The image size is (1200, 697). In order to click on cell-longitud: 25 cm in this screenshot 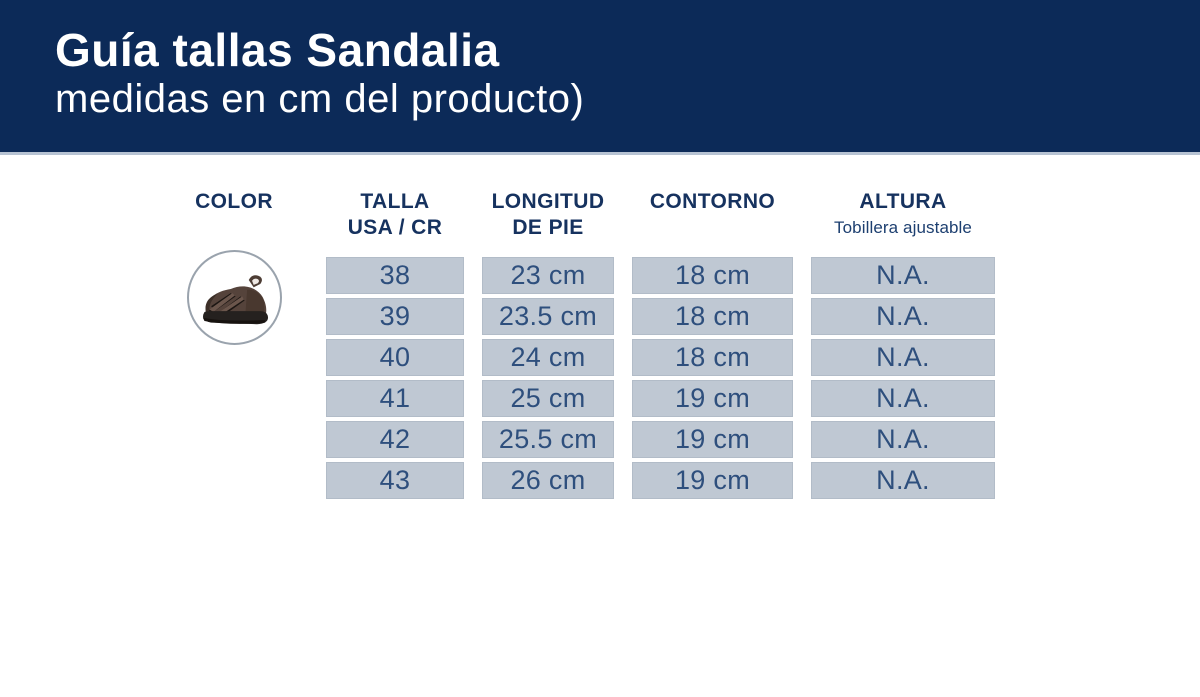, I will do `click(548, 398)`.